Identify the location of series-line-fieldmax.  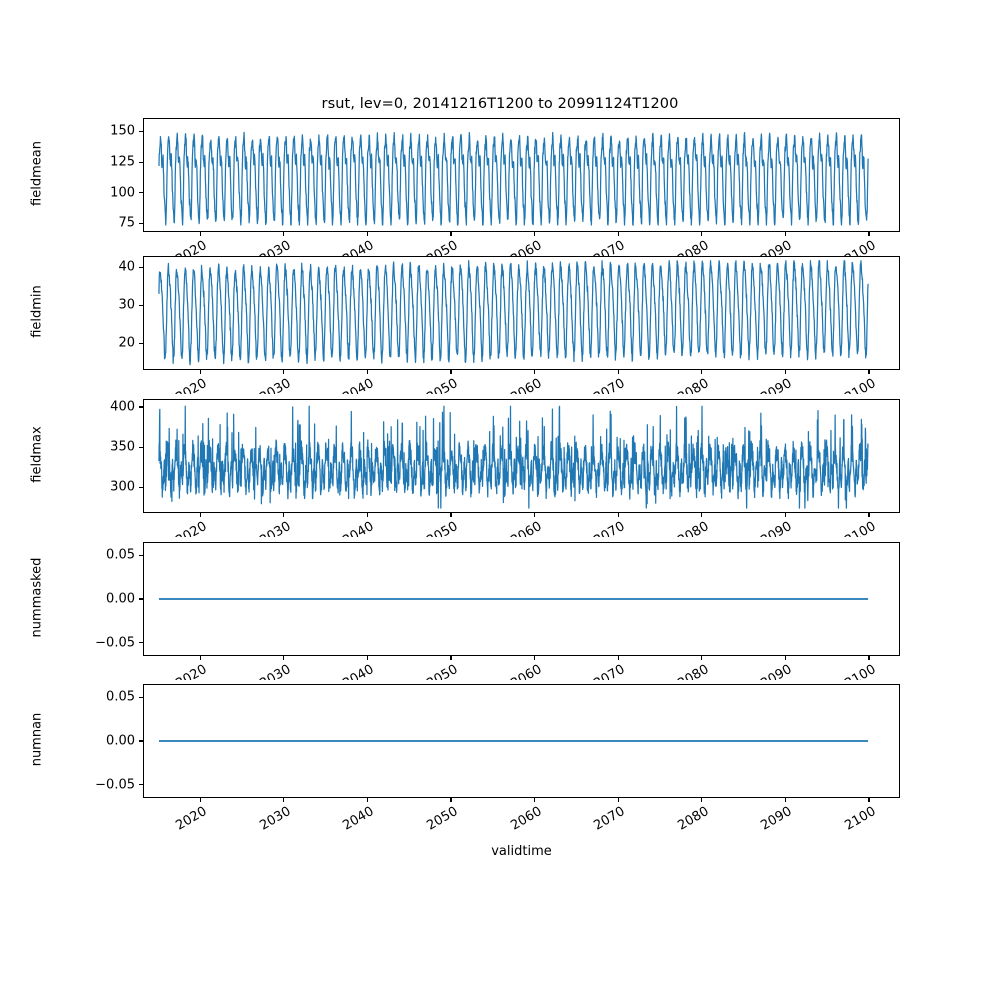
(521, 456).